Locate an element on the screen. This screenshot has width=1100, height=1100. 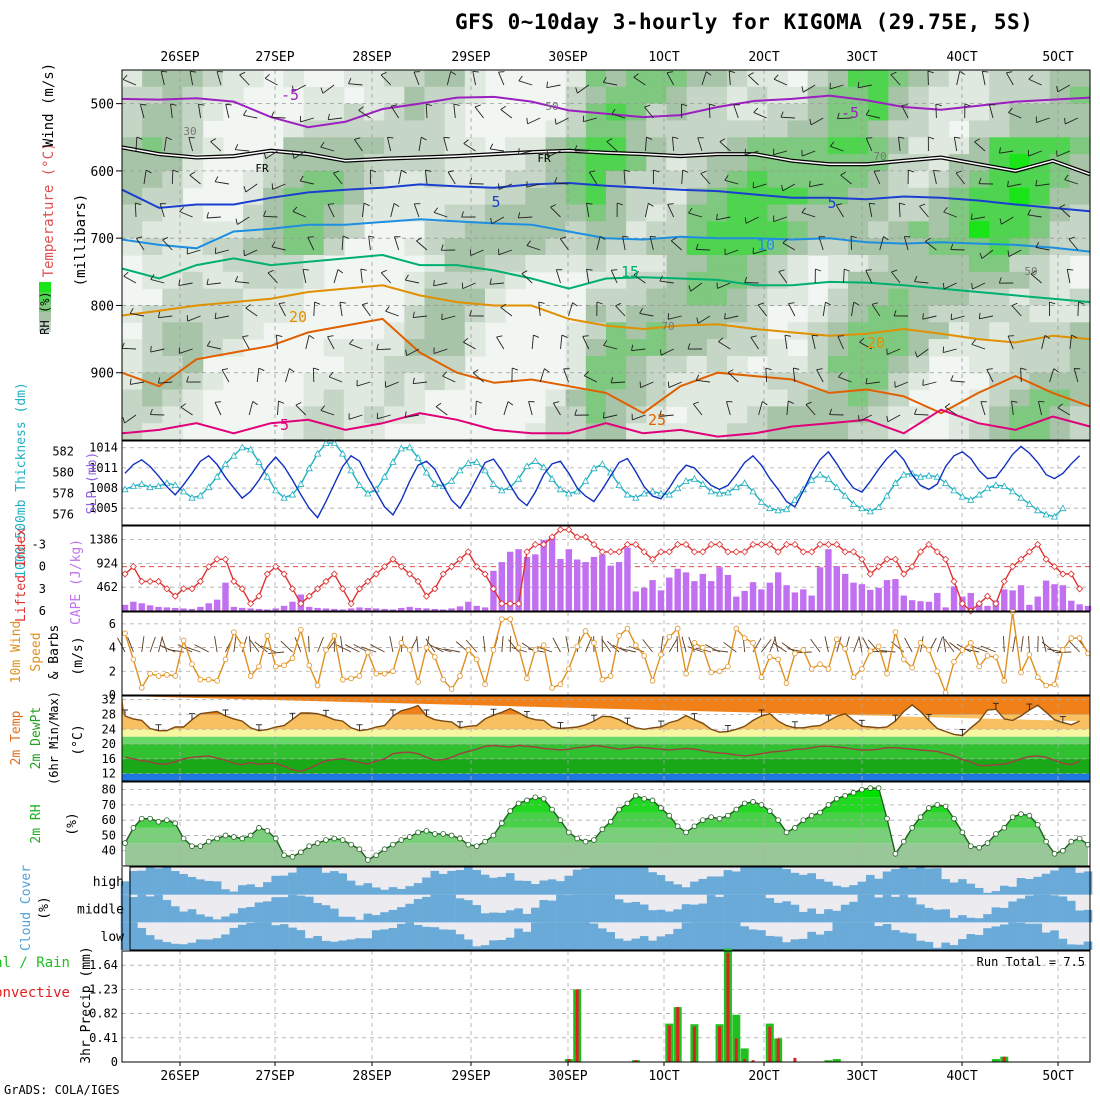
dewpoint-line is located at coordinates (602, 758).